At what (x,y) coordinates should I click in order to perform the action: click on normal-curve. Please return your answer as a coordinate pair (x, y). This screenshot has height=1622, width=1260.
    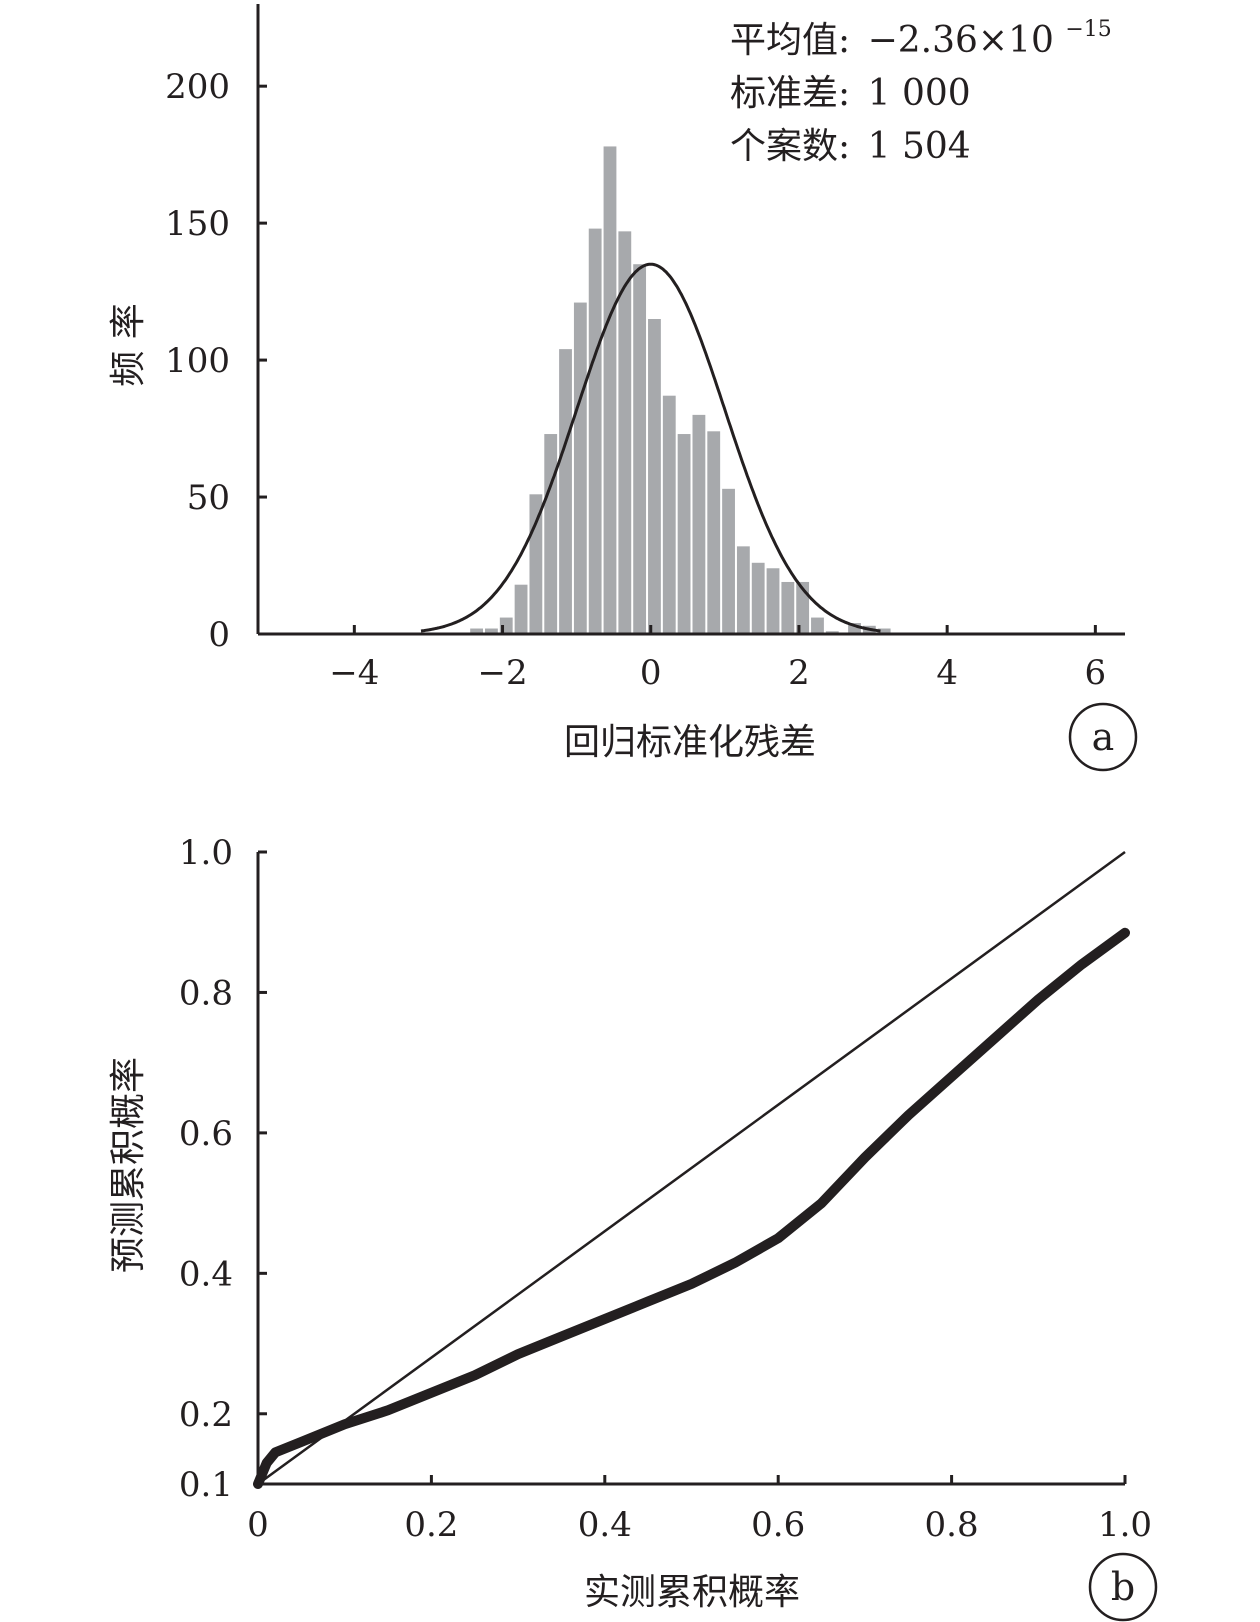
    Looking at the image, I should click on (650, 447).